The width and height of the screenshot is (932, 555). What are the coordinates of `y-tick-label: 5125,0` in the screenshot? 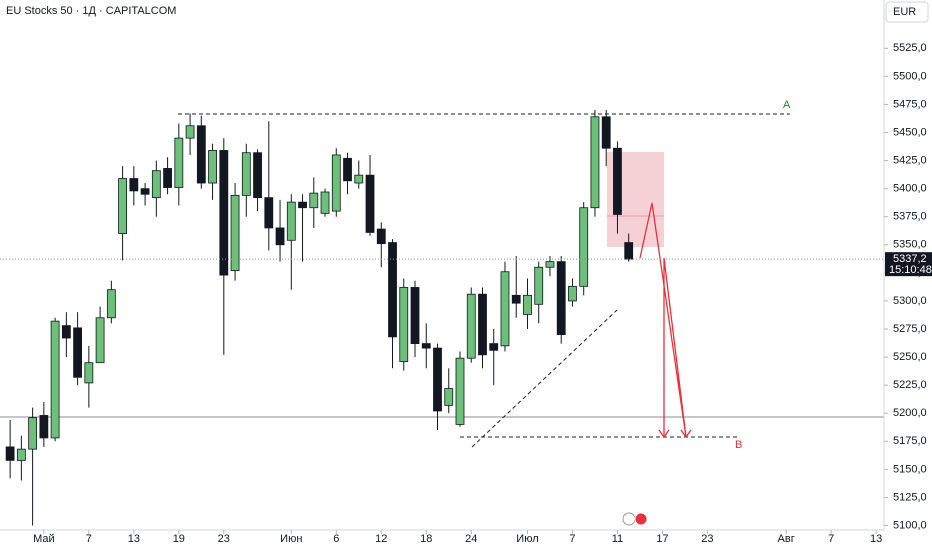 It's located at (910, 497).